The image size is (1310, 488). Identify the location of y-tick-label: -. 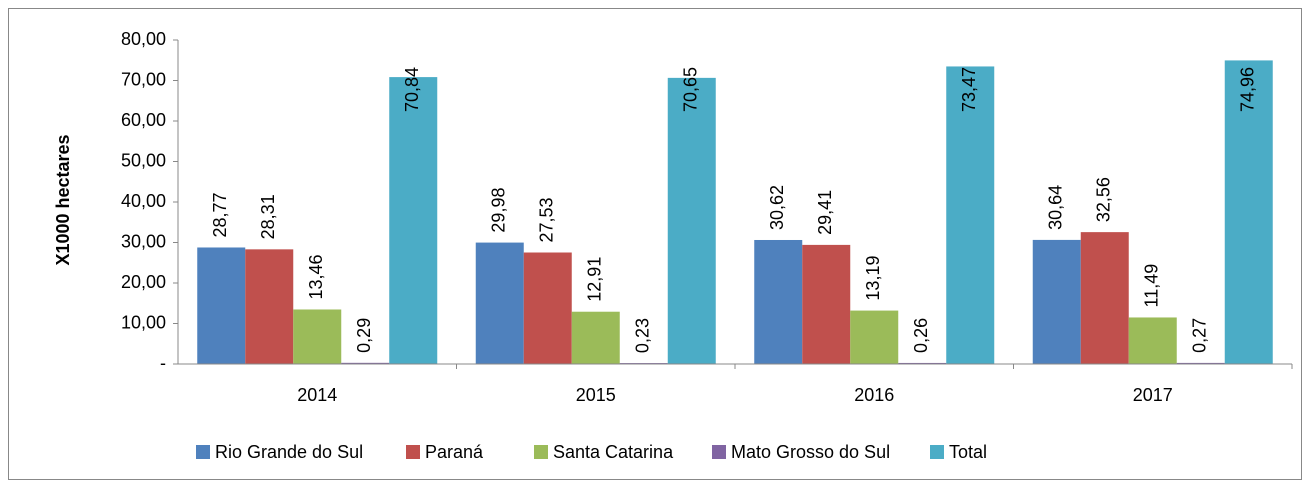
(163, 363).